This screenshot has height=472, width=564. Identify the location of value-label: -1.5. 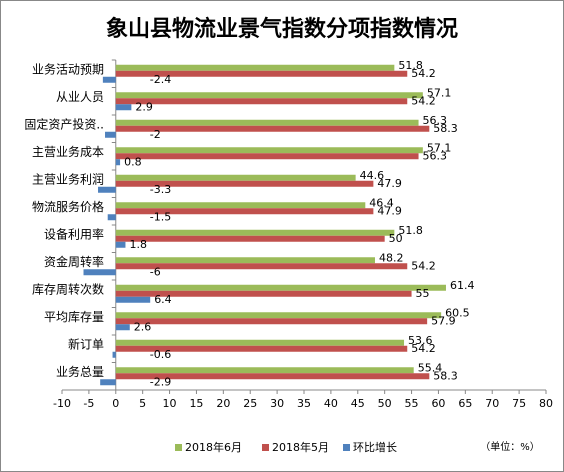
(160, 216).